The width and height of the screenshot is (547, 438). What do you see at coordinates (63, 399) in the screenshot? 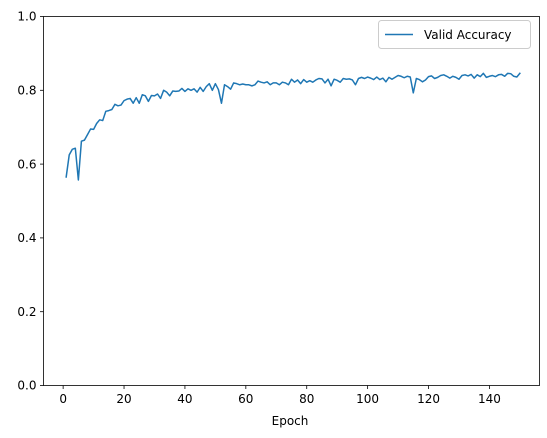
I see `x-tick-label: 0` at bounding box center [63, 399].